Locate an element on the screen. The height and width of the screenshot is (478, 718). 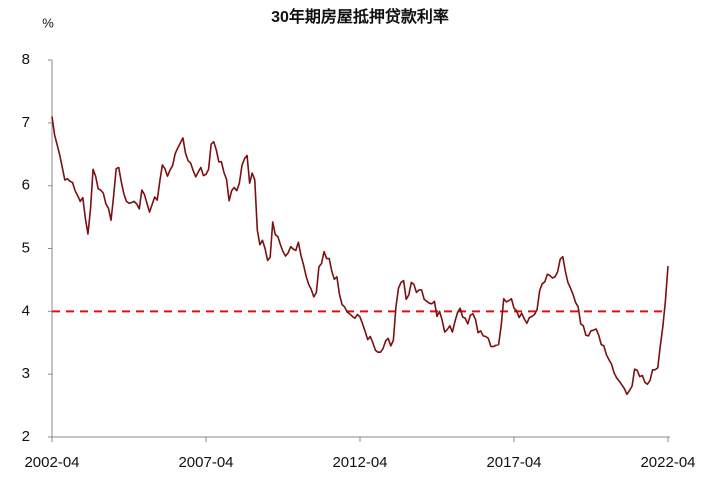
x-tick-label: 2007-04 is located at coordinates (205, 462).